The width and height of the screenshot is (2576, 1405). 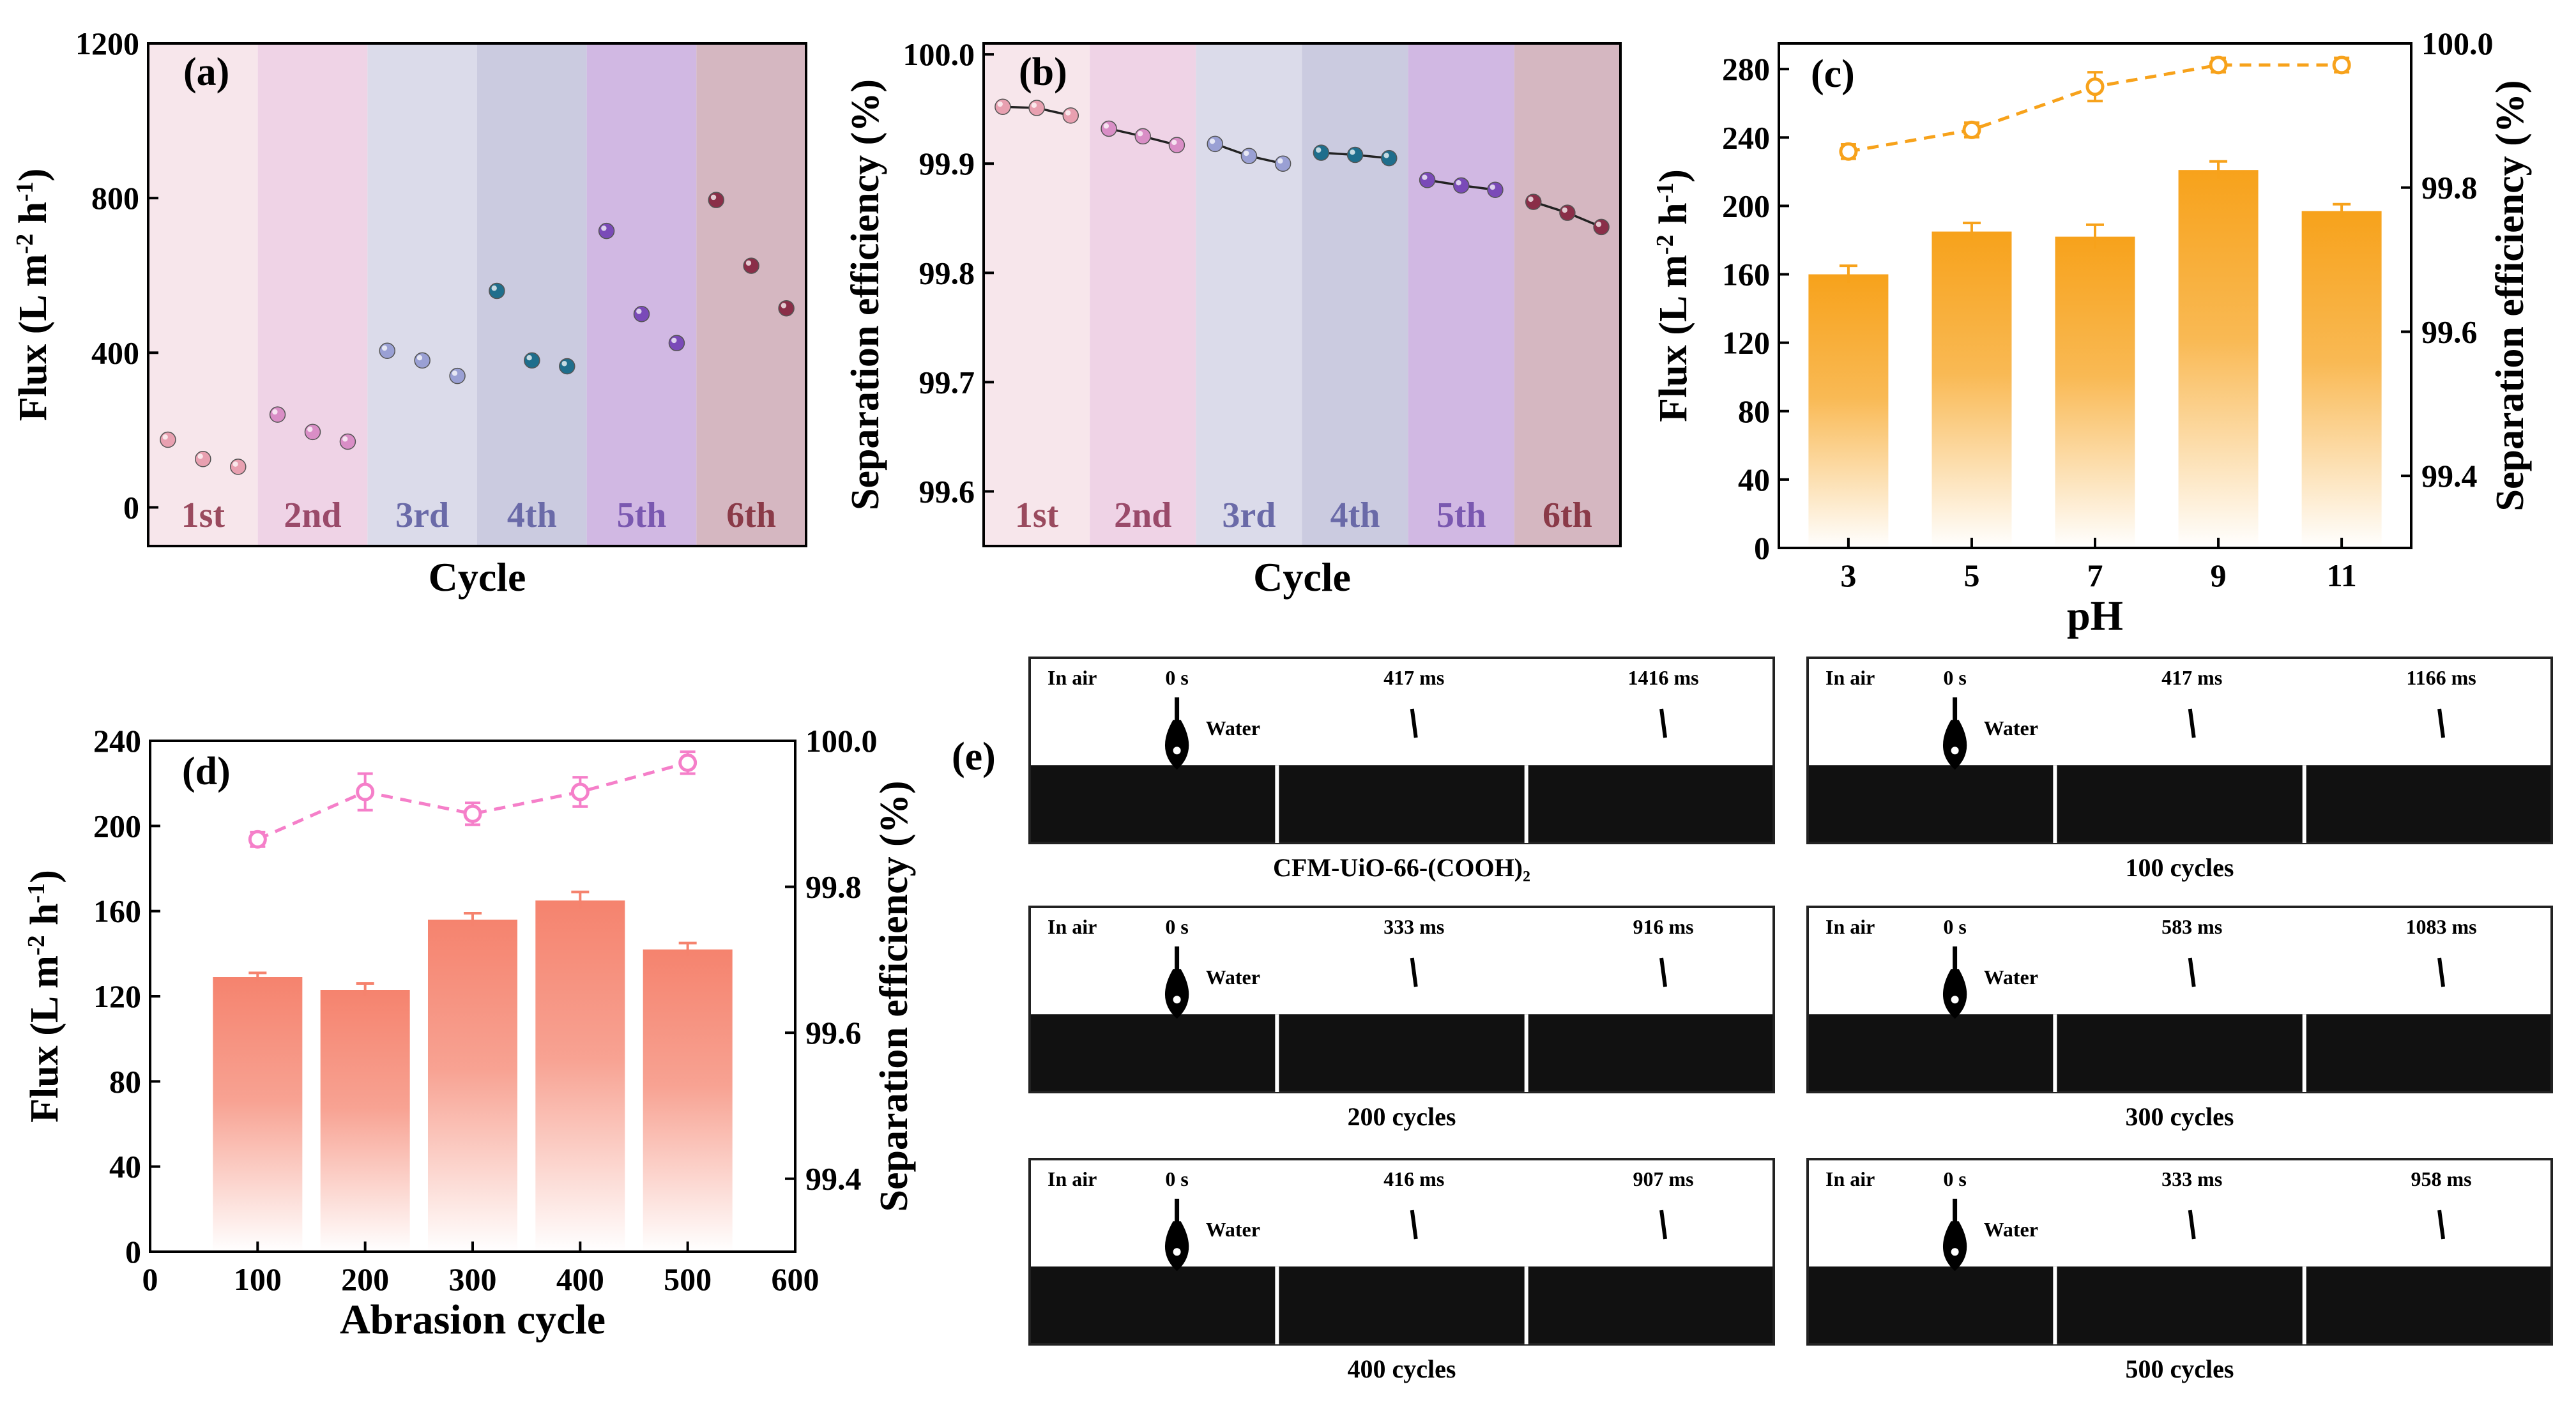 I want to click on y-axis-title: Flux (L m-2 h-1), so click(x=44, y=997).